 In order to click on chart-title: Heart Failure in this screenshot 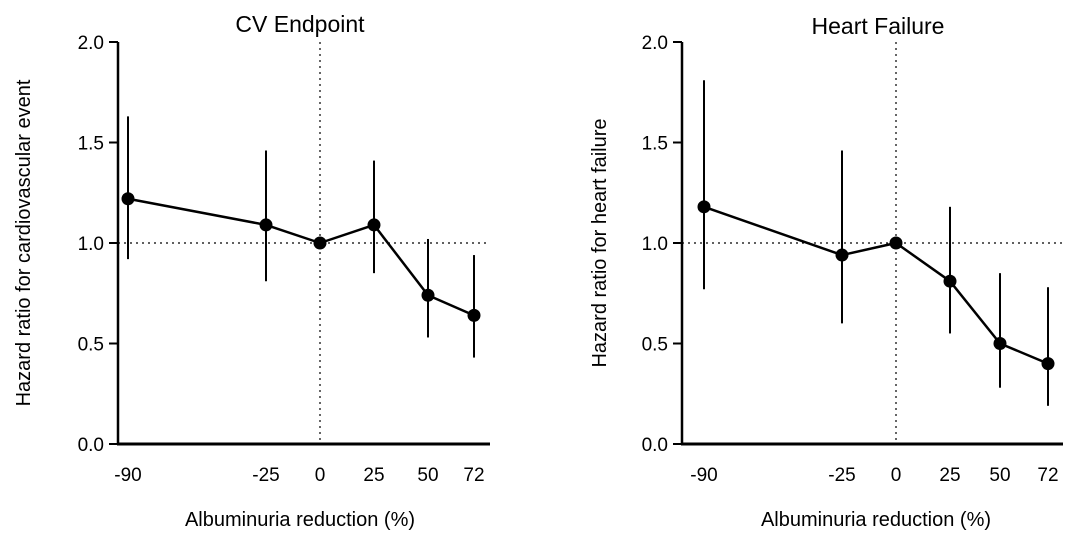, I will do `click(878, 26)`.